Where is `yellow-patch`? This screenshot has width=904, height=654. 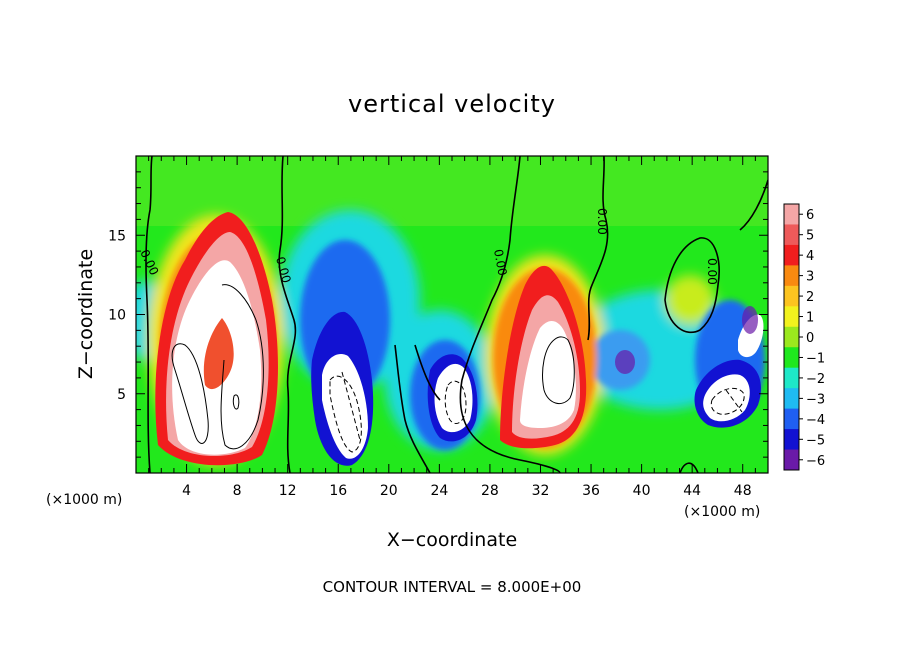 yellow-patch is located at coordinates (690, 300).